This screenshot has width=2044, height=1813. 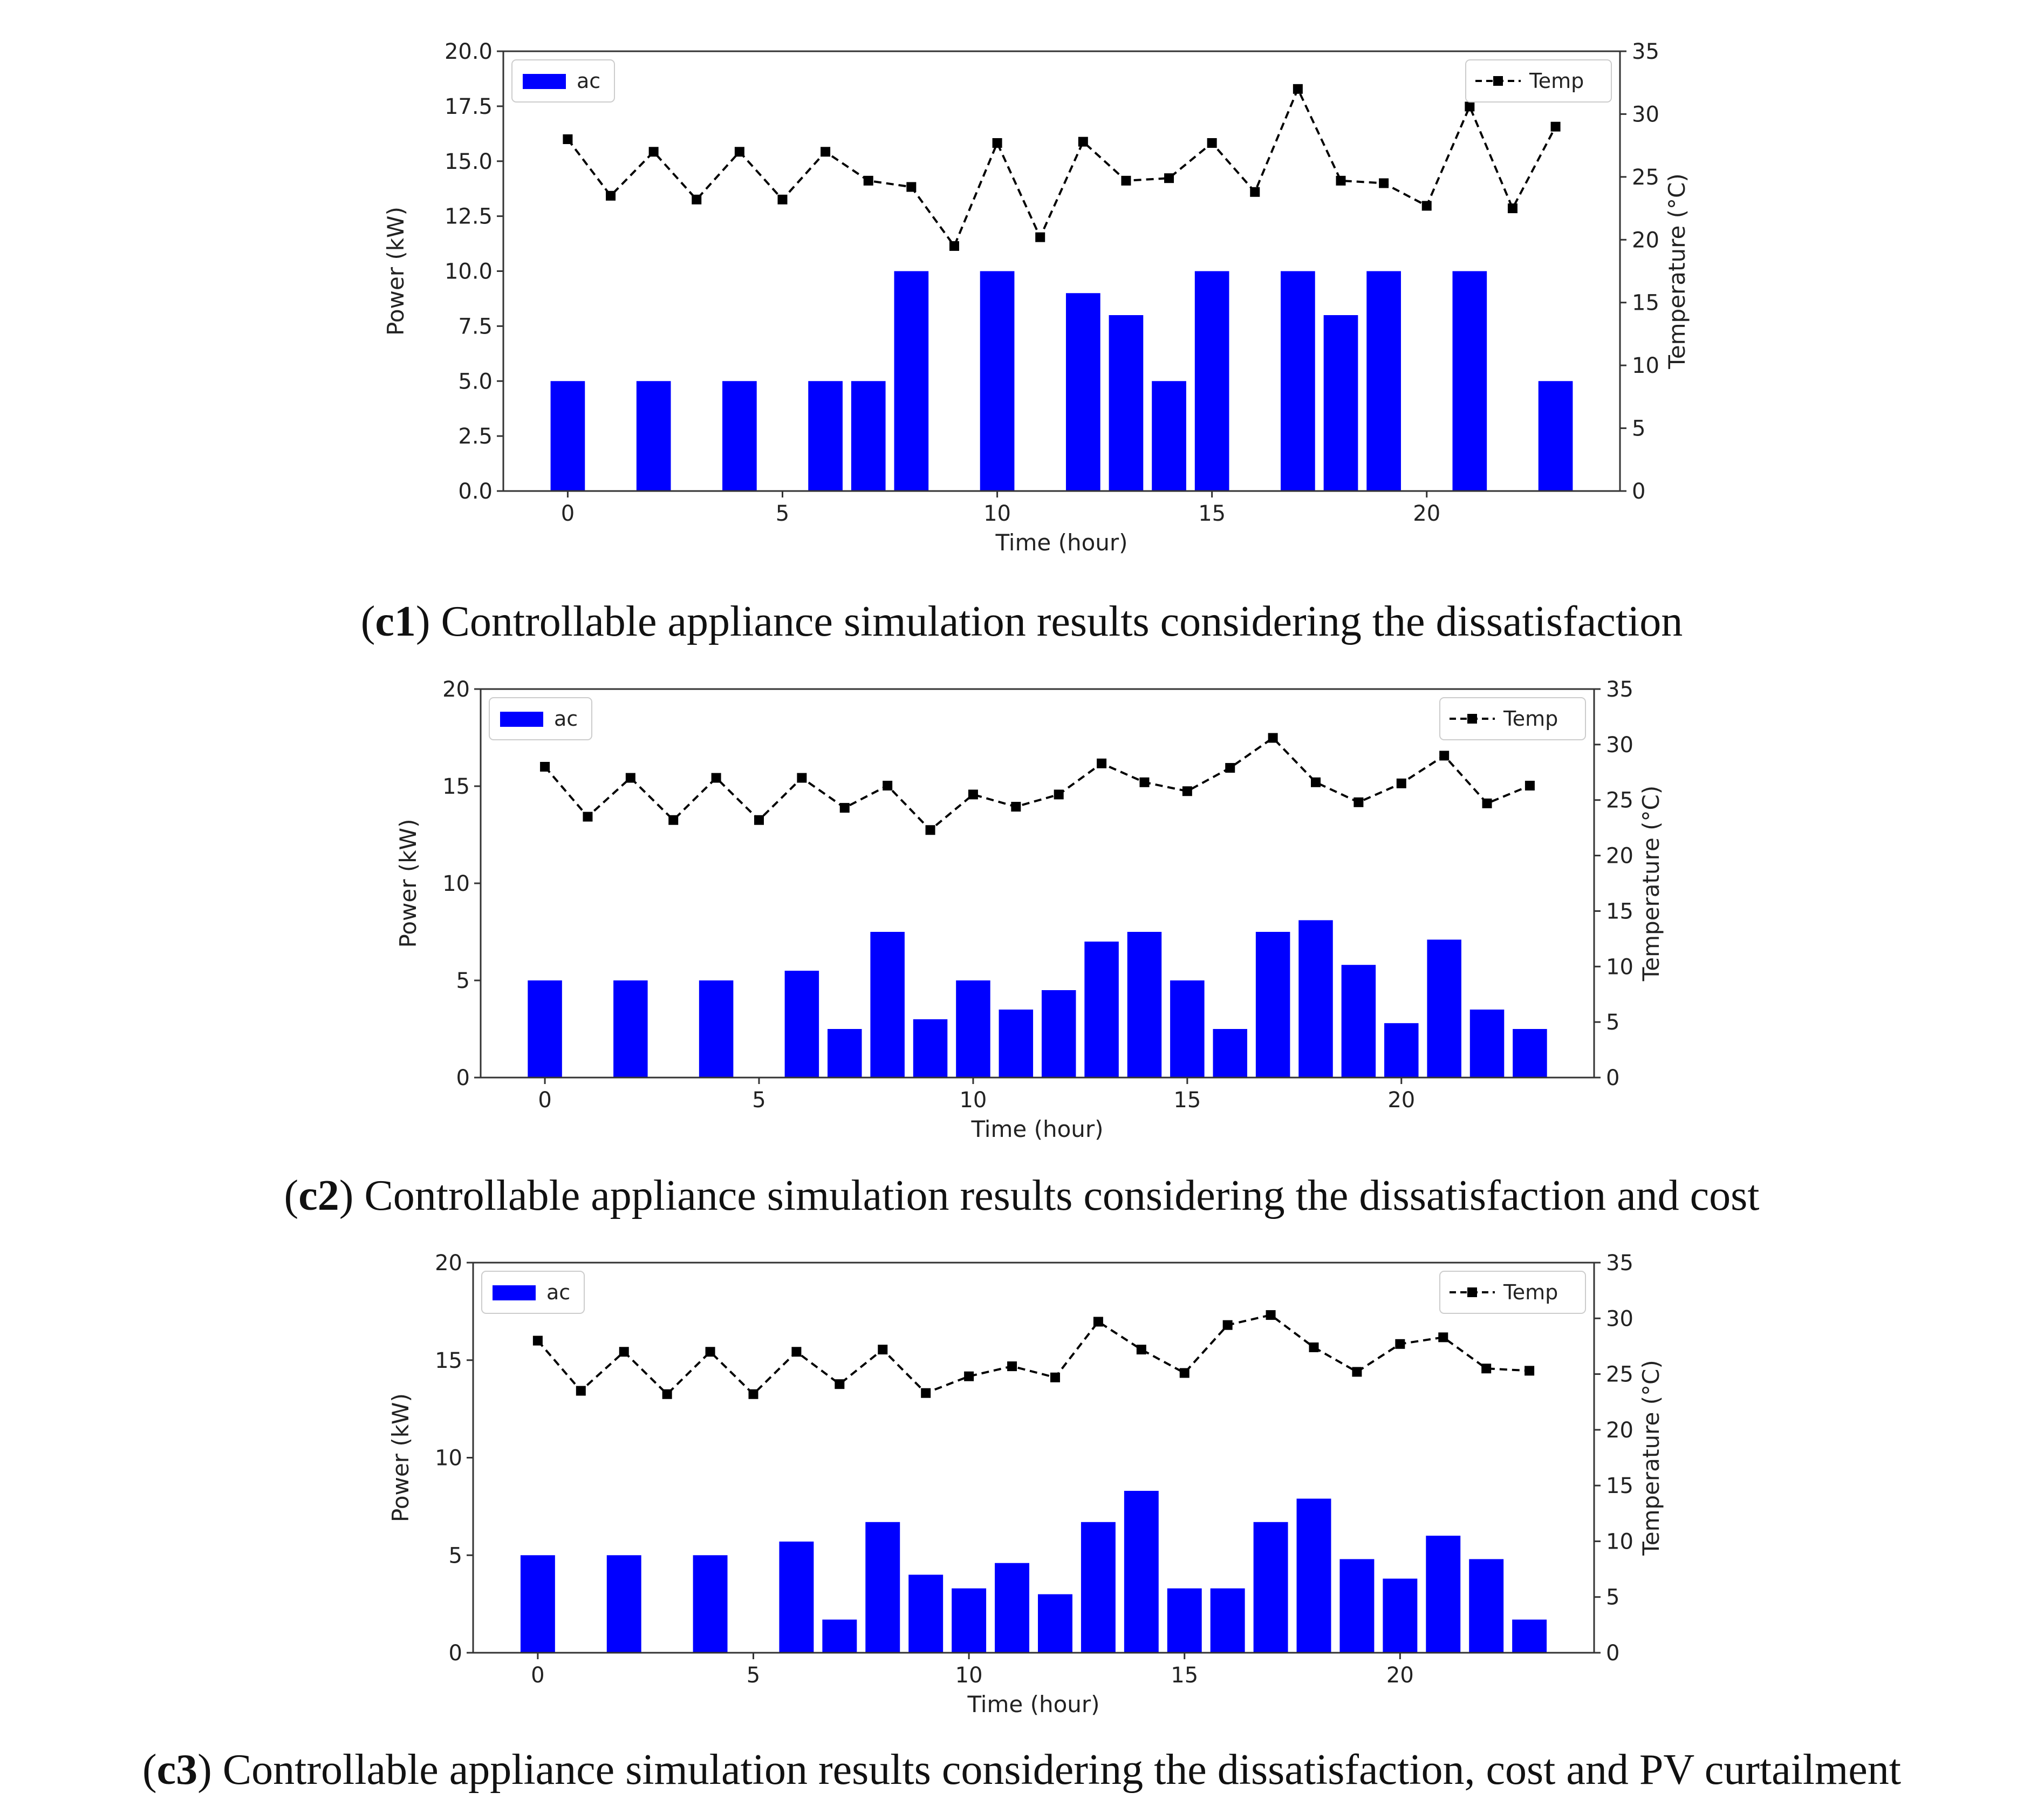 What do you see at coordinates (782, 513) in the screenshot?
I see `x-tick-label: 5` at bounding box center [782, 513].